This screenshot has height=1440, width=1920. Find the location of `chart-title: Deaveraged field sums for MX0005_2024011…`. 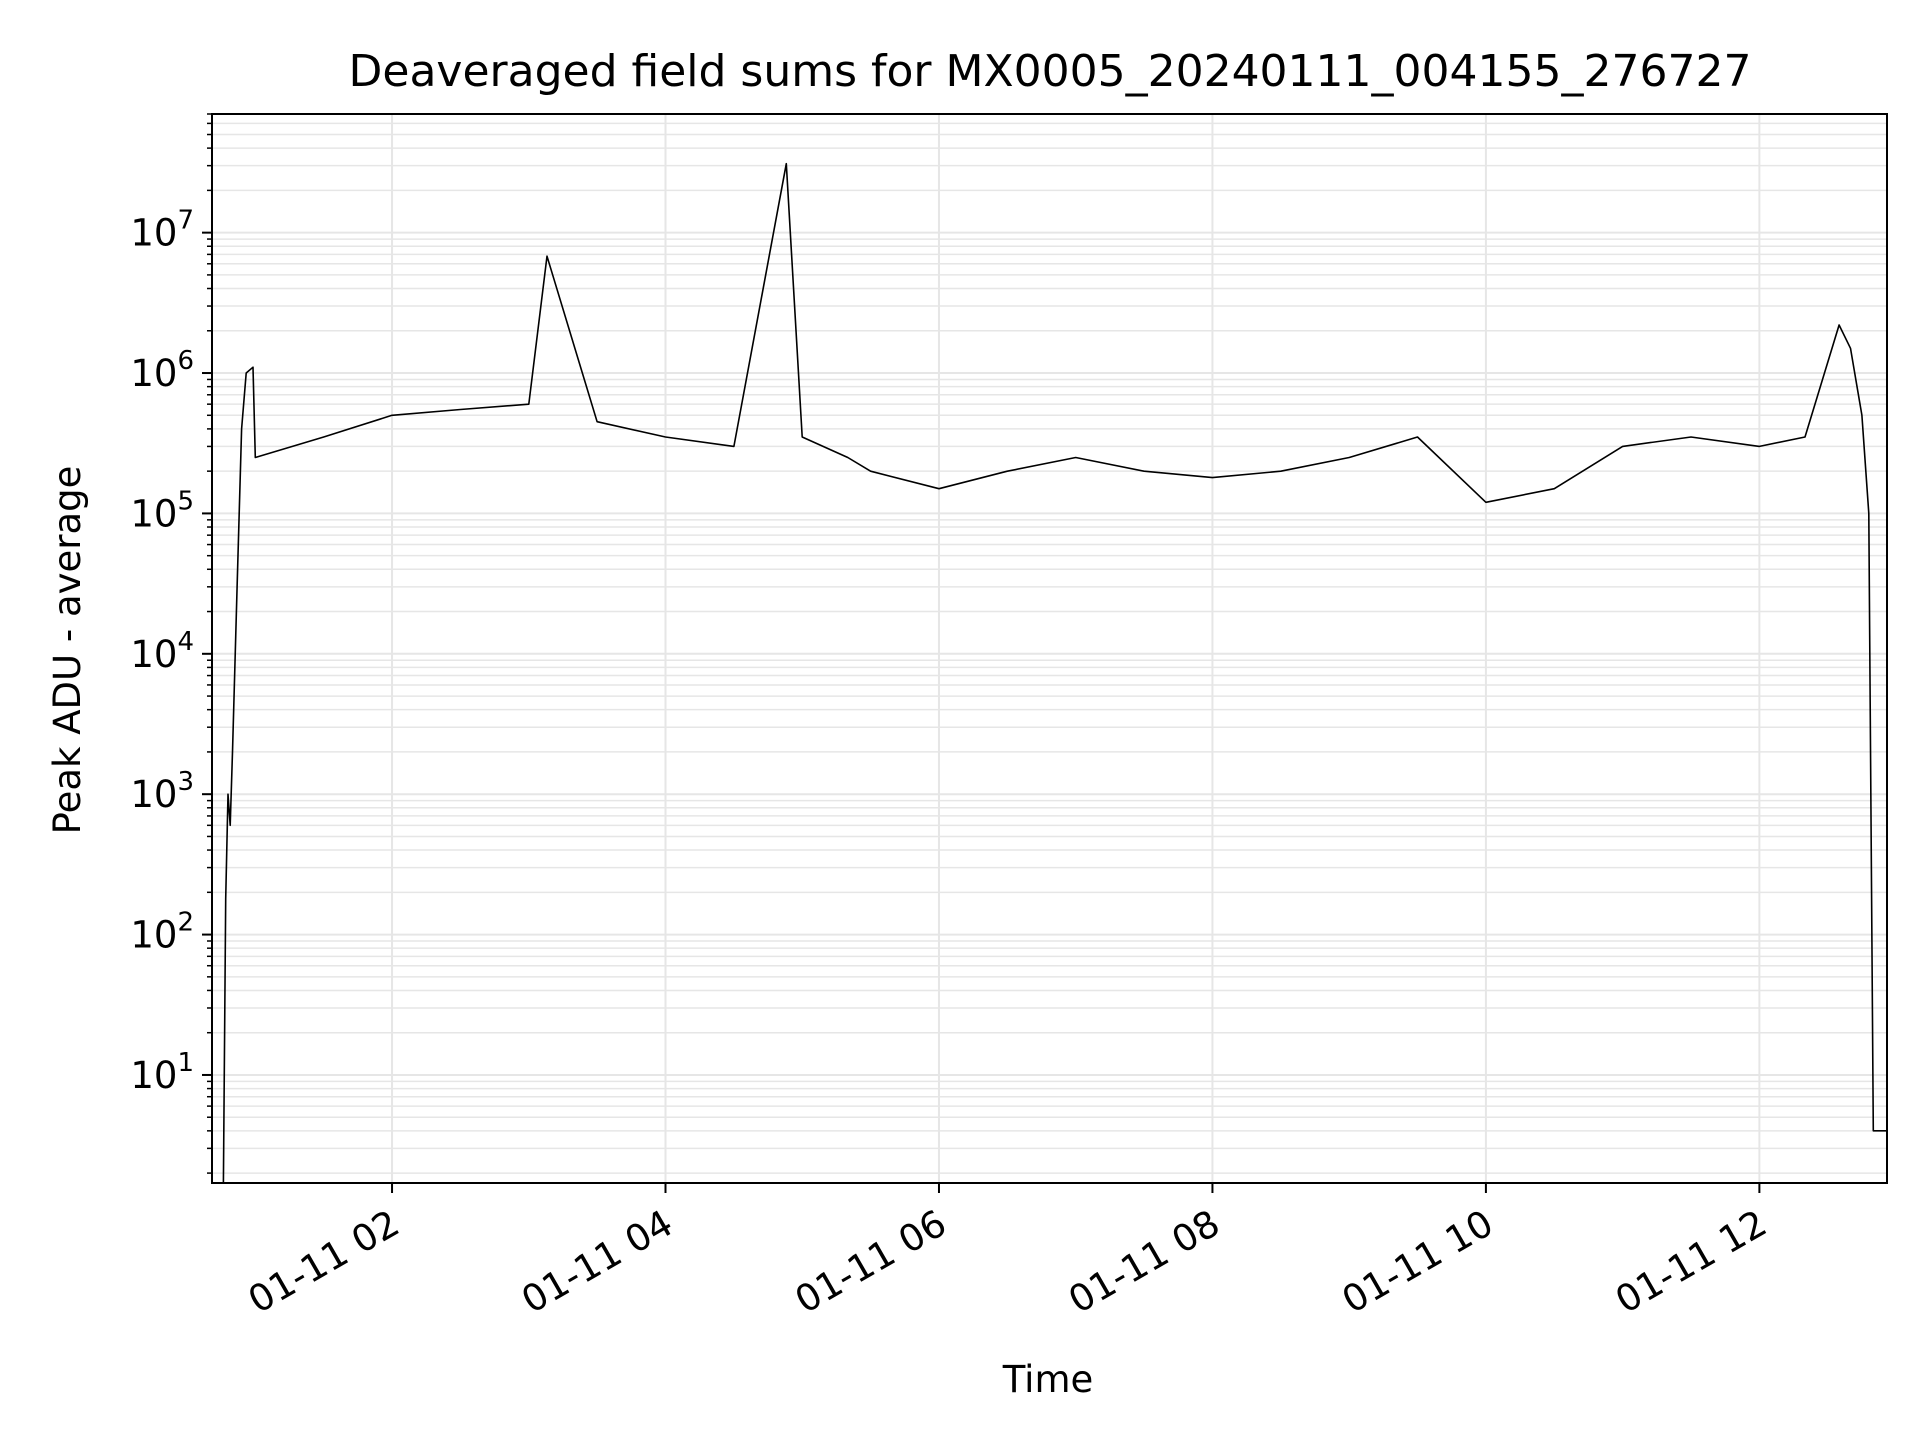

chart-title: Deaveraged field sums for MX0005_2024011… is located at coordinates (1050, 71).